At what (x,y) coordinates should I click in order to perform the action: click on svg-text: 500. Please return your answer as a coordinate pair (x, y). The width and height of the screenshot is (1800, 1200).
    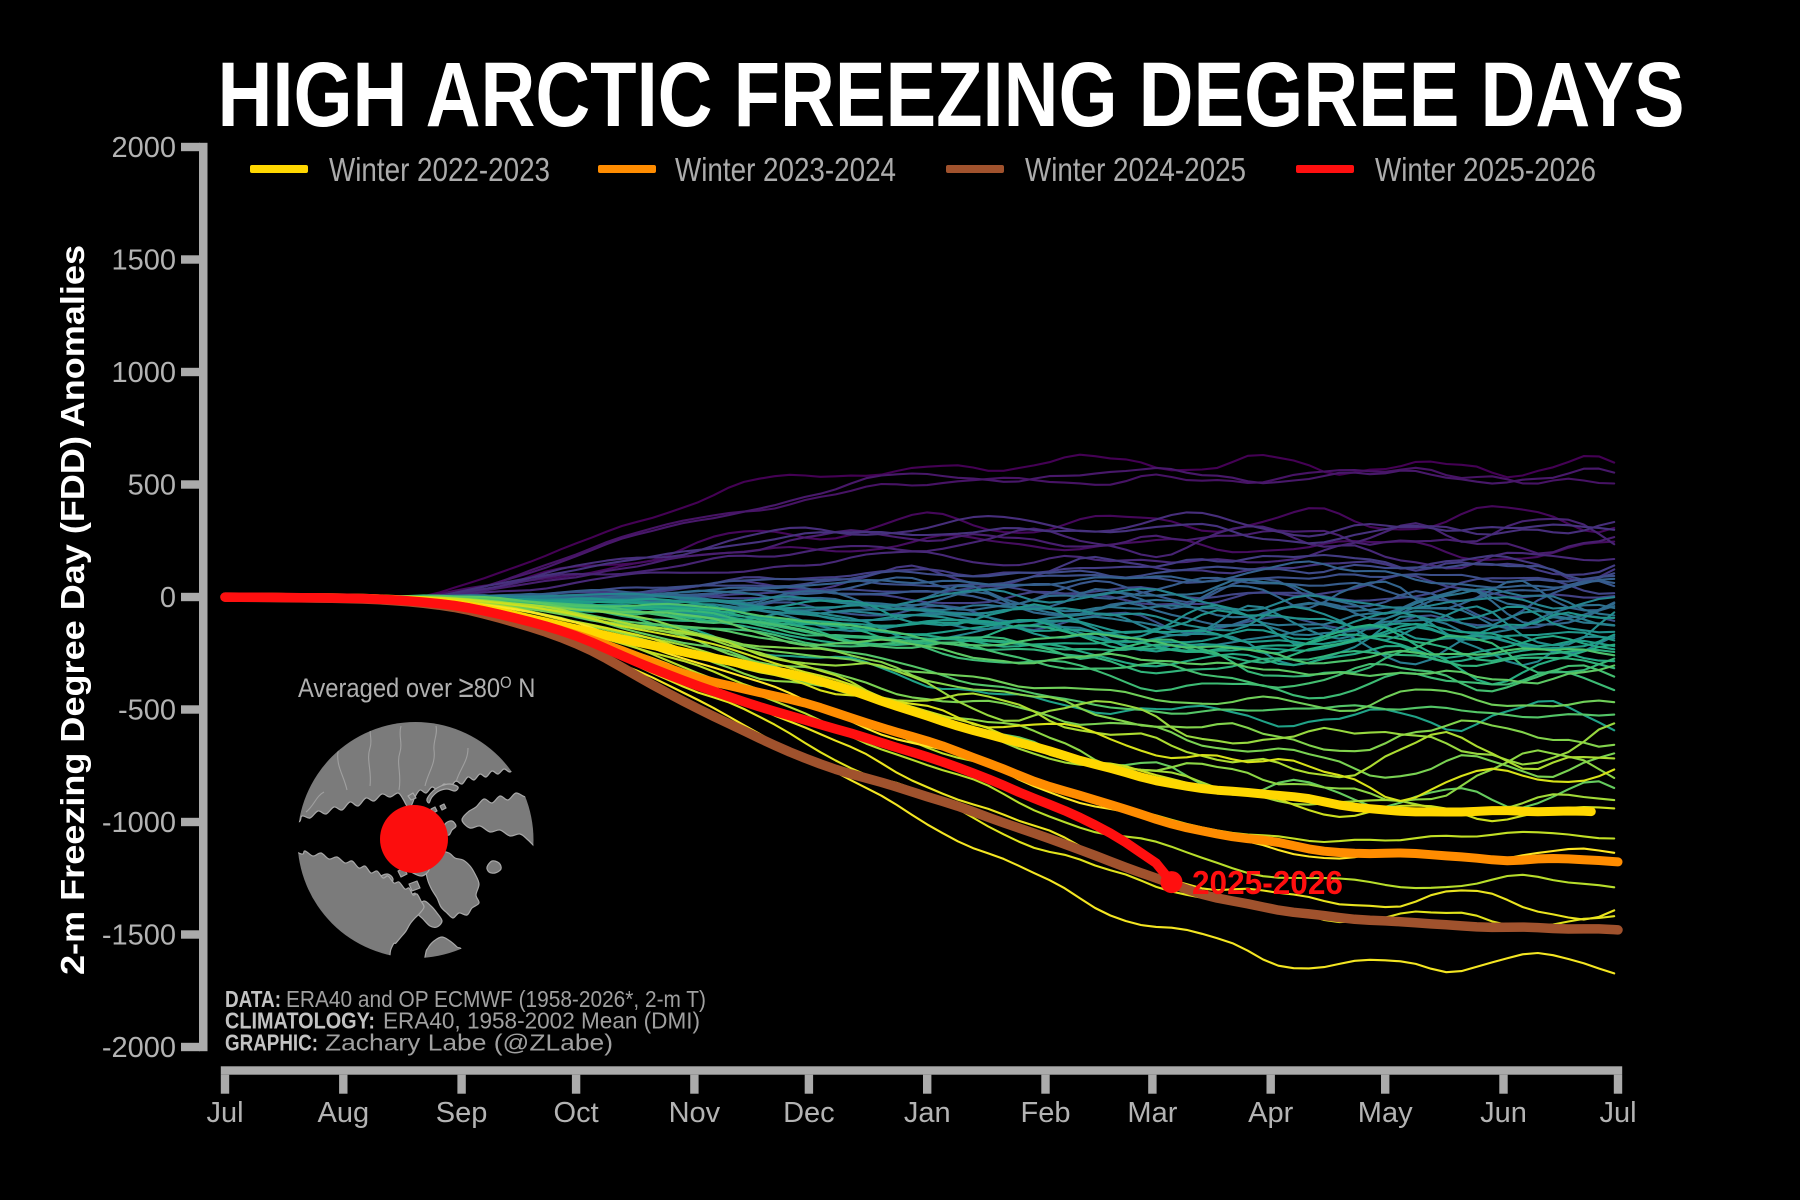
    Looking at the image, I should click on (152, 486).